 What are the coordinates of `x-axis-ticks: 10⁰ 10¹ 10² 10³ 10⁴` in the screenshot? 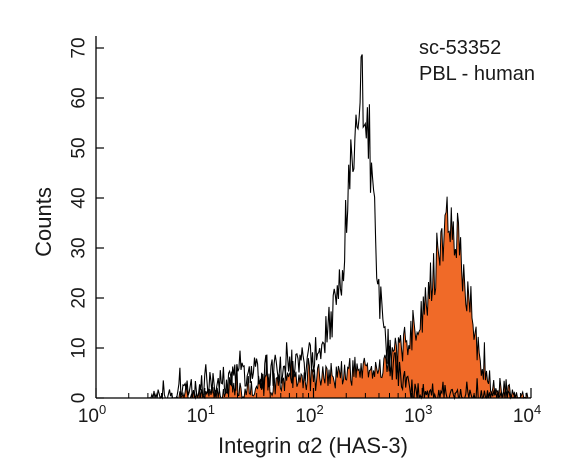 It's located at (309, 407).